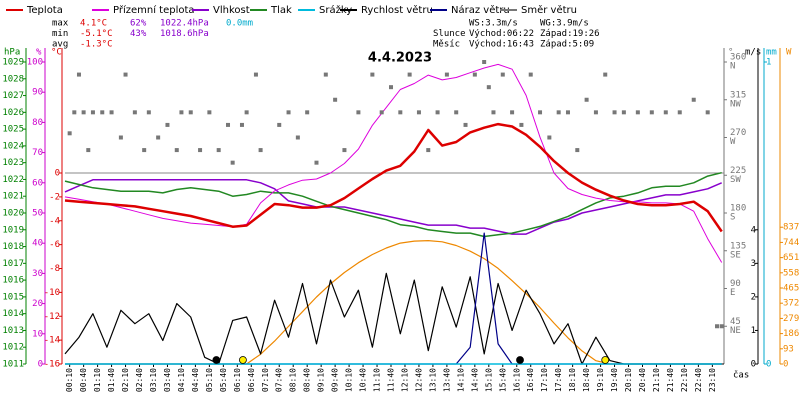 Image resolution: width=800 pixels, height=400 pixels. I want to click on x-tick-label: 19:40, so click(614, 380).